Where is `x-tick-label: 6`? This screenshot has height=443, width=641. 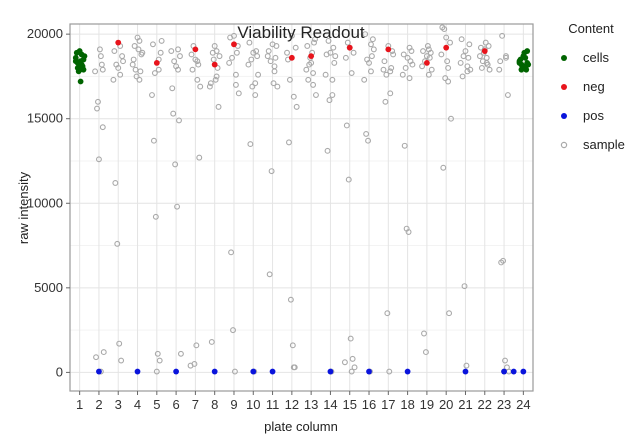
x-tick-label: 6 is located at coordinates (175, 404).